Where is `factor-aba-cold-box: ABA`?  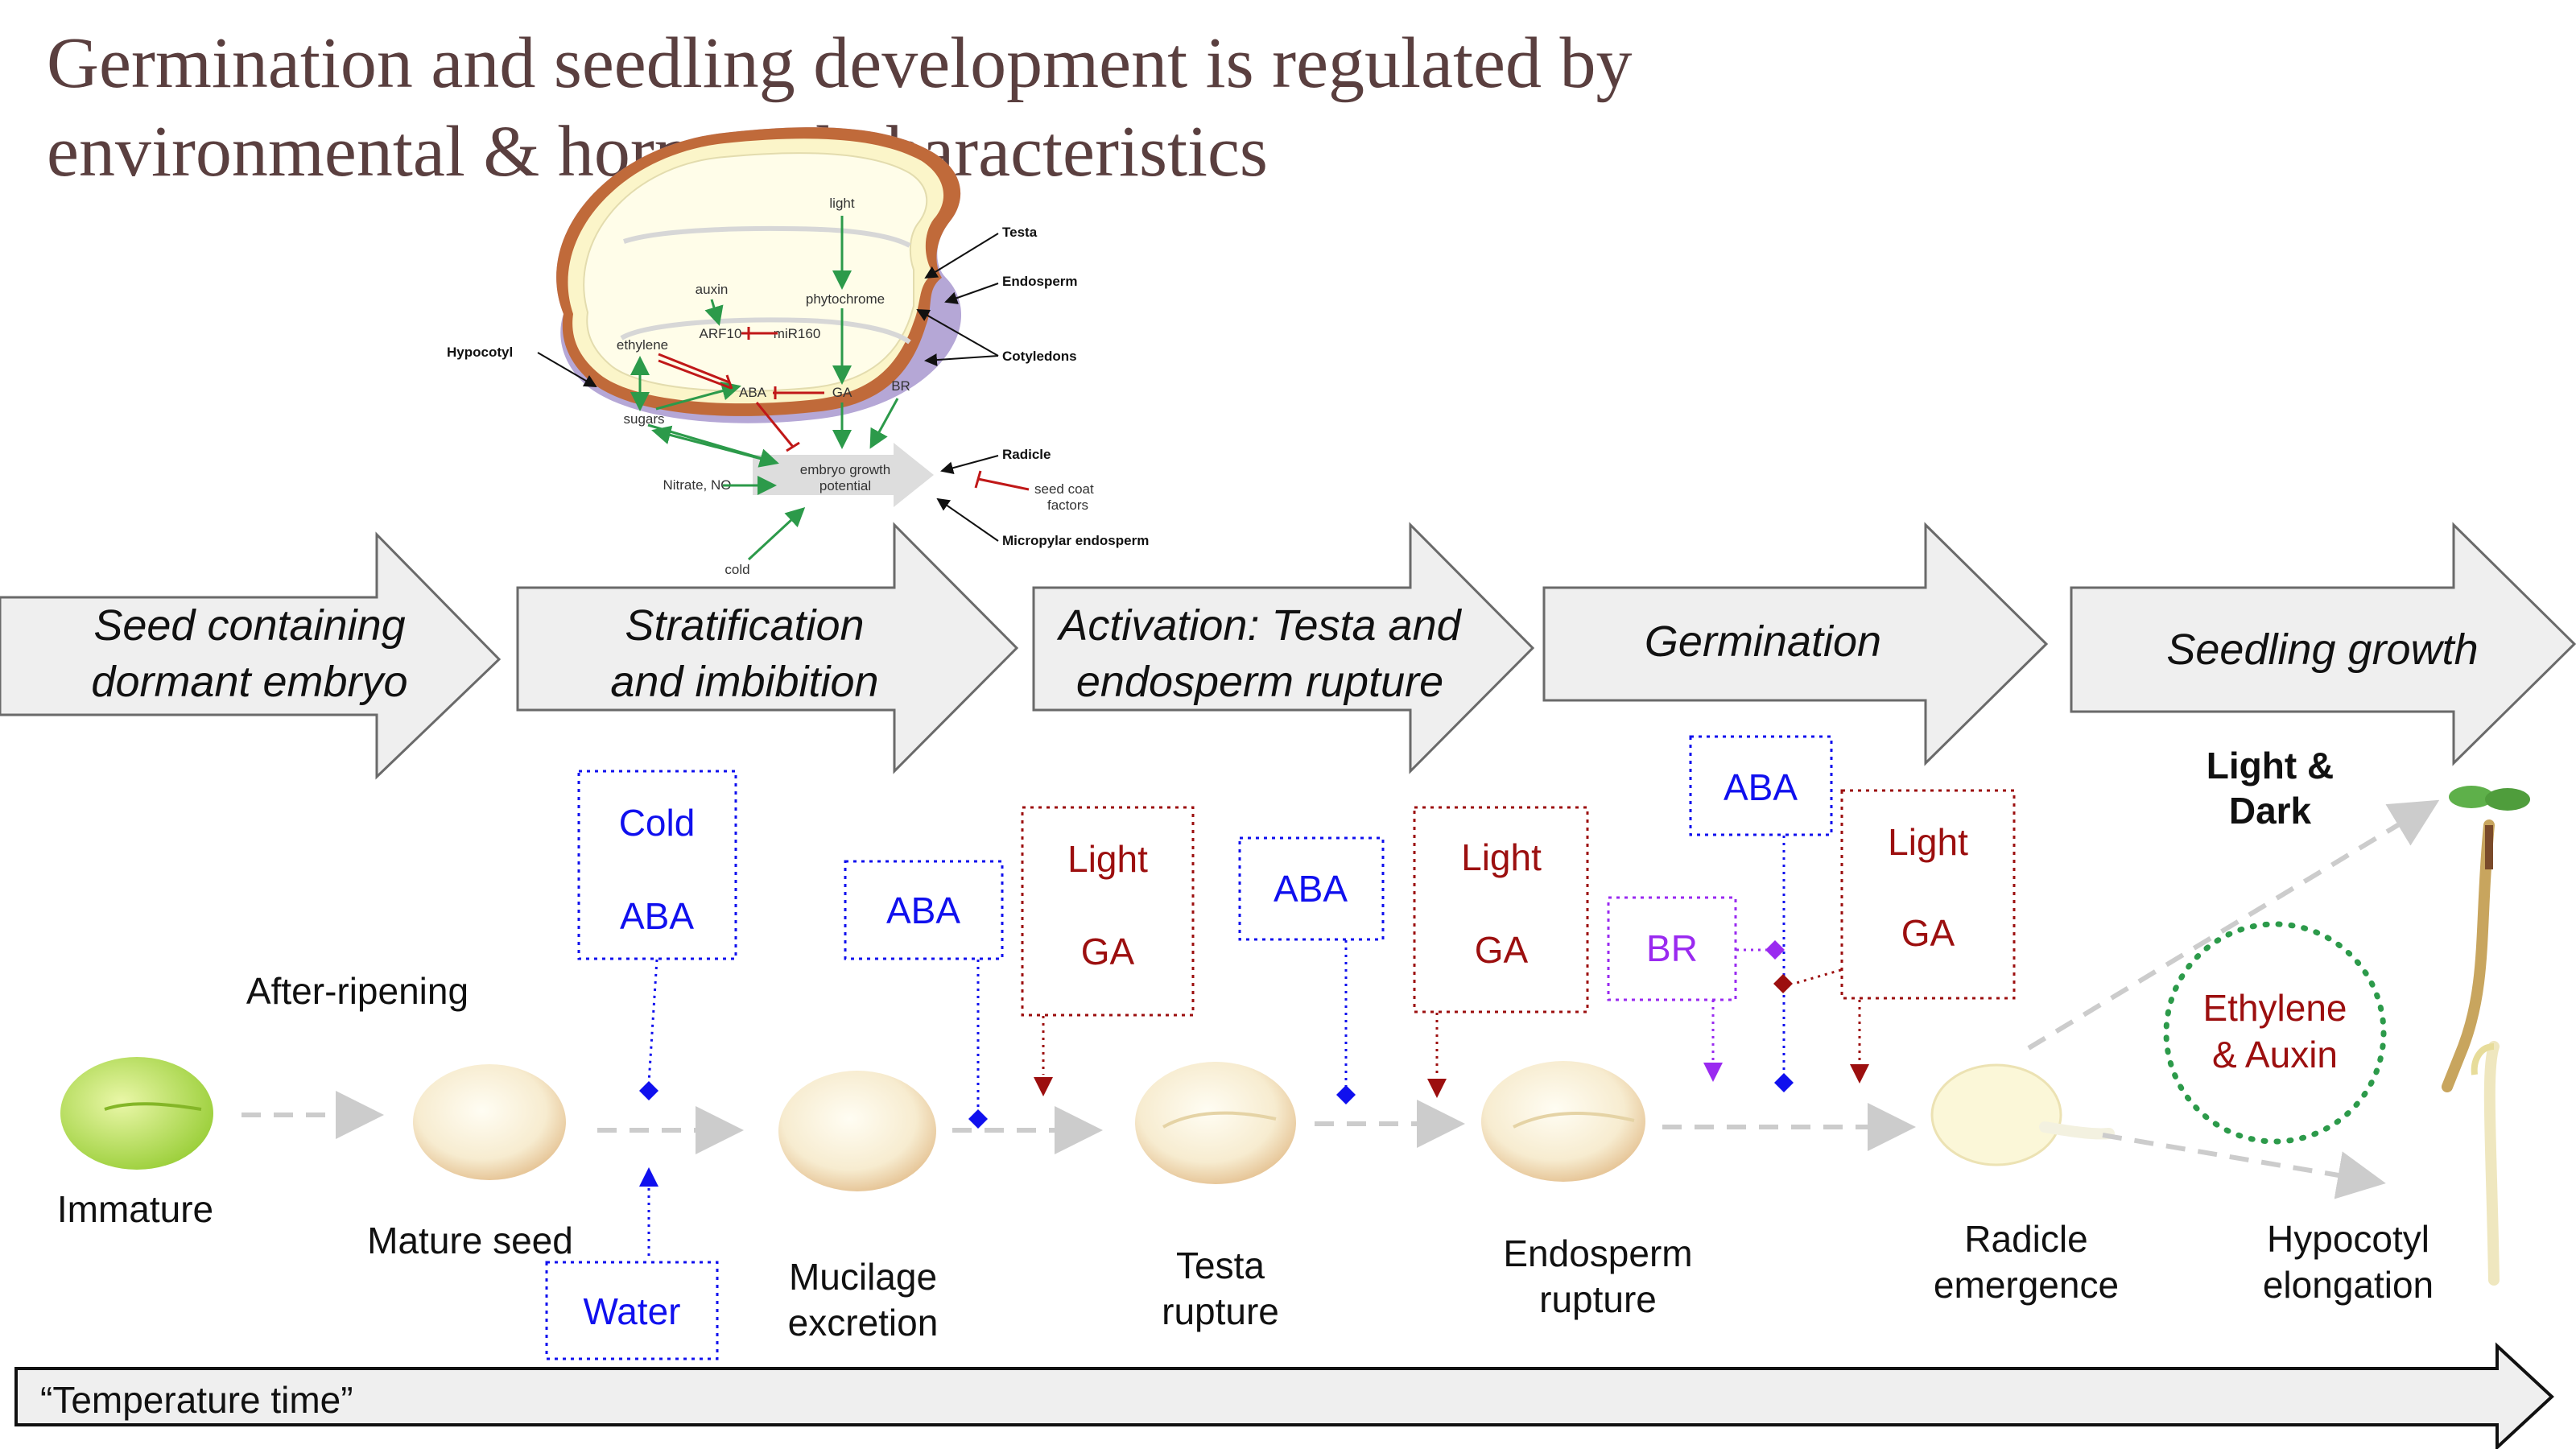 factor-aba-cold-box: ABA is located at coordinates (657, 916).